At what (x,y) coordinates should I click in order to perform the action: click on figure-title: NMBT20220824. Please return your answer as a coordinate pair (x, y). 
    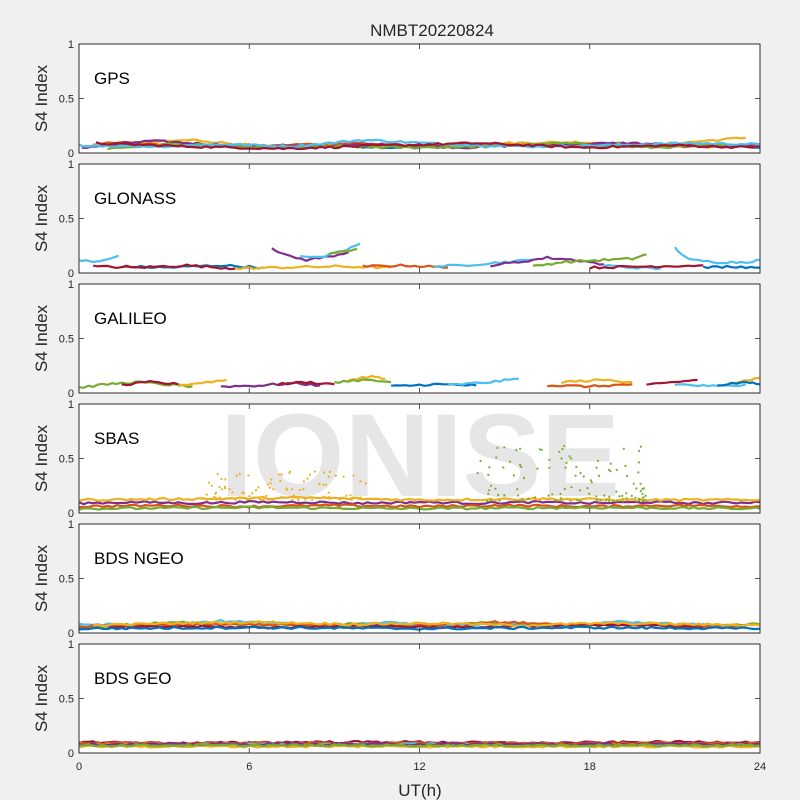
    Looking at the image, I should click on (432, 30).